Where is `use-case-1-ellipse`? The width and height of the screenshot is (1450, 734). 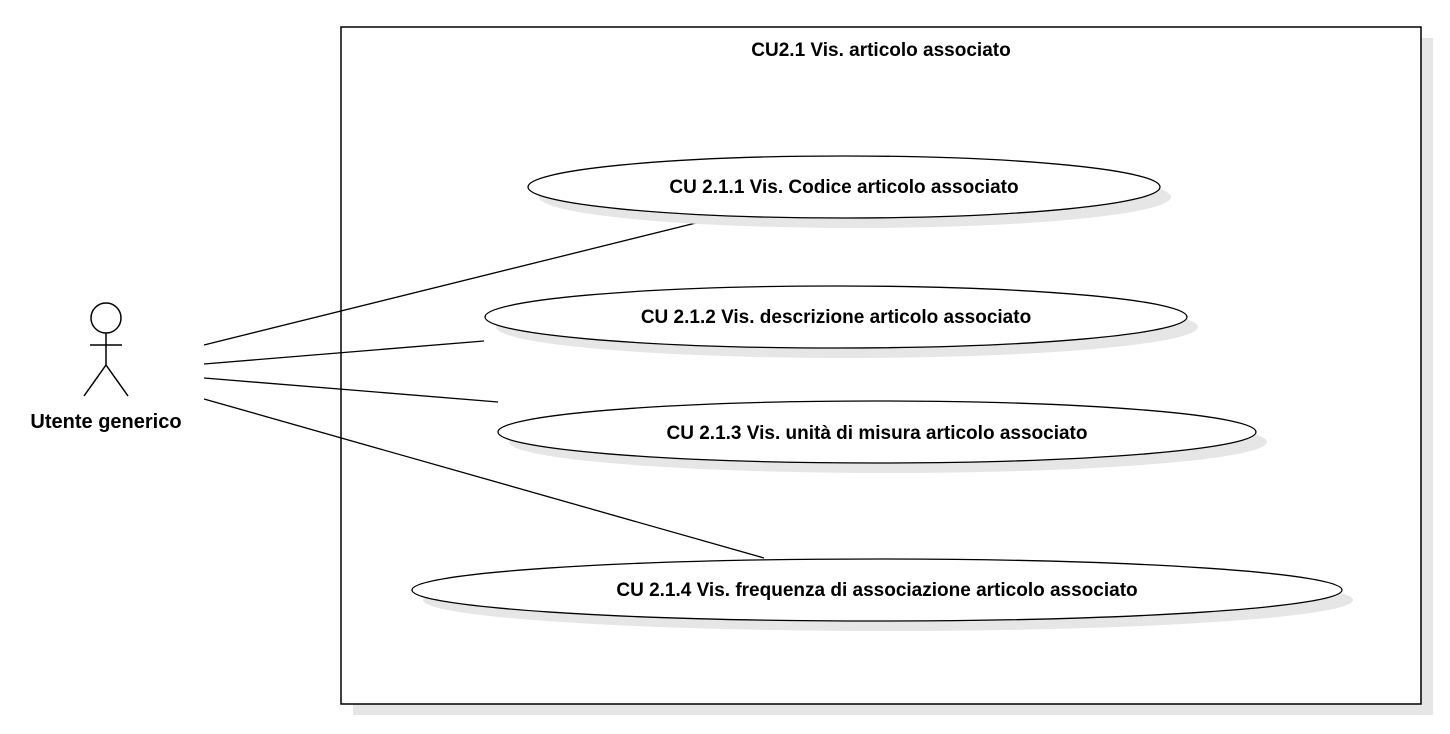
use-case-1-ellipse is located at coordinates (844, 187).